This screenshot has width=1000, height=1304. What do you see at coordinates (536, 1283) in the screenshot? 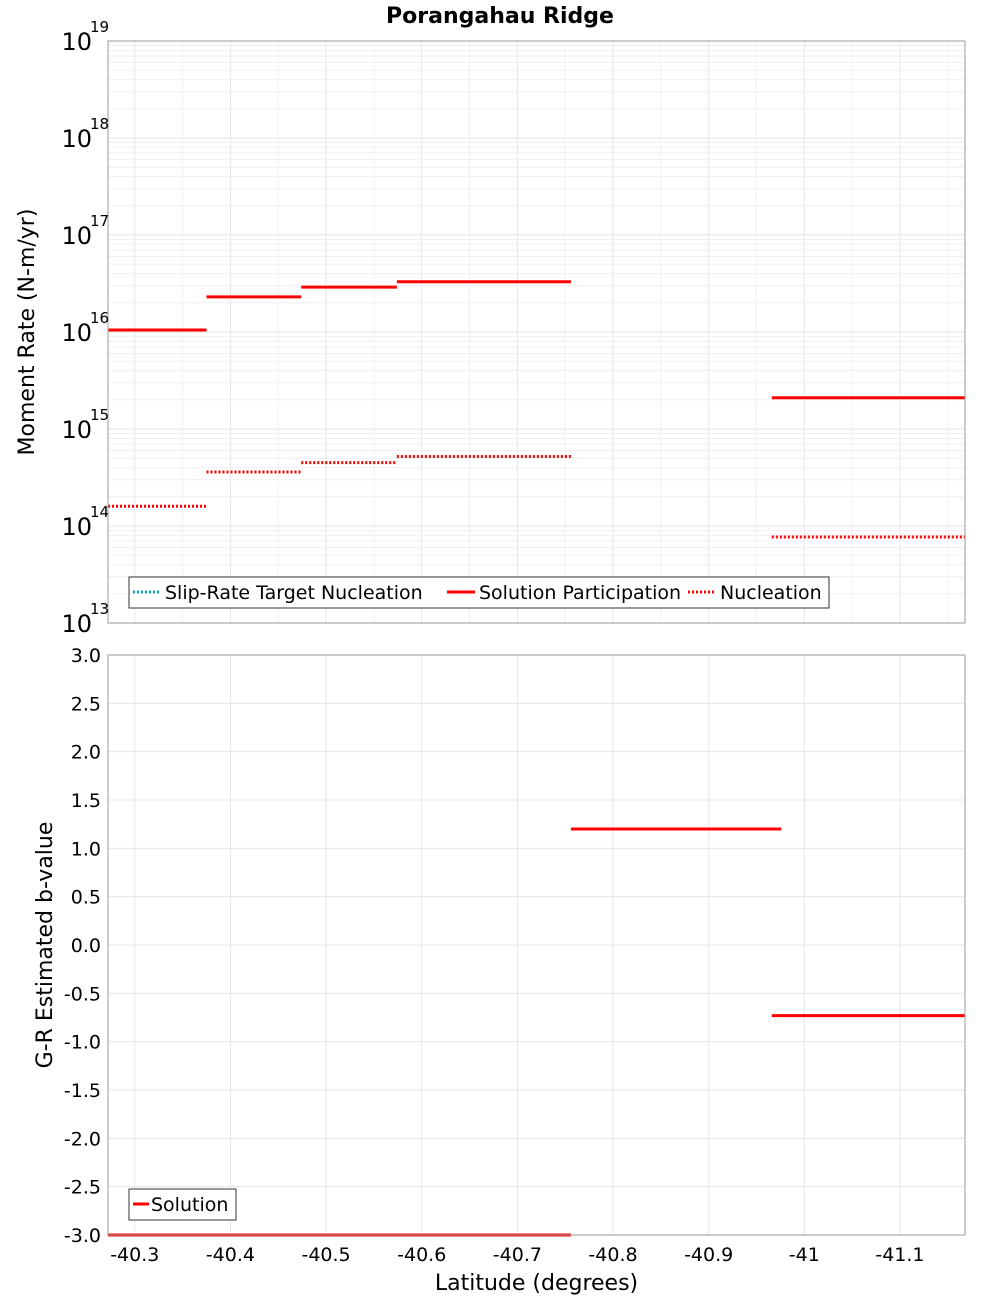
I see `x-axis-label: Latitude (degrees)` at bounding box center [536, 1283].